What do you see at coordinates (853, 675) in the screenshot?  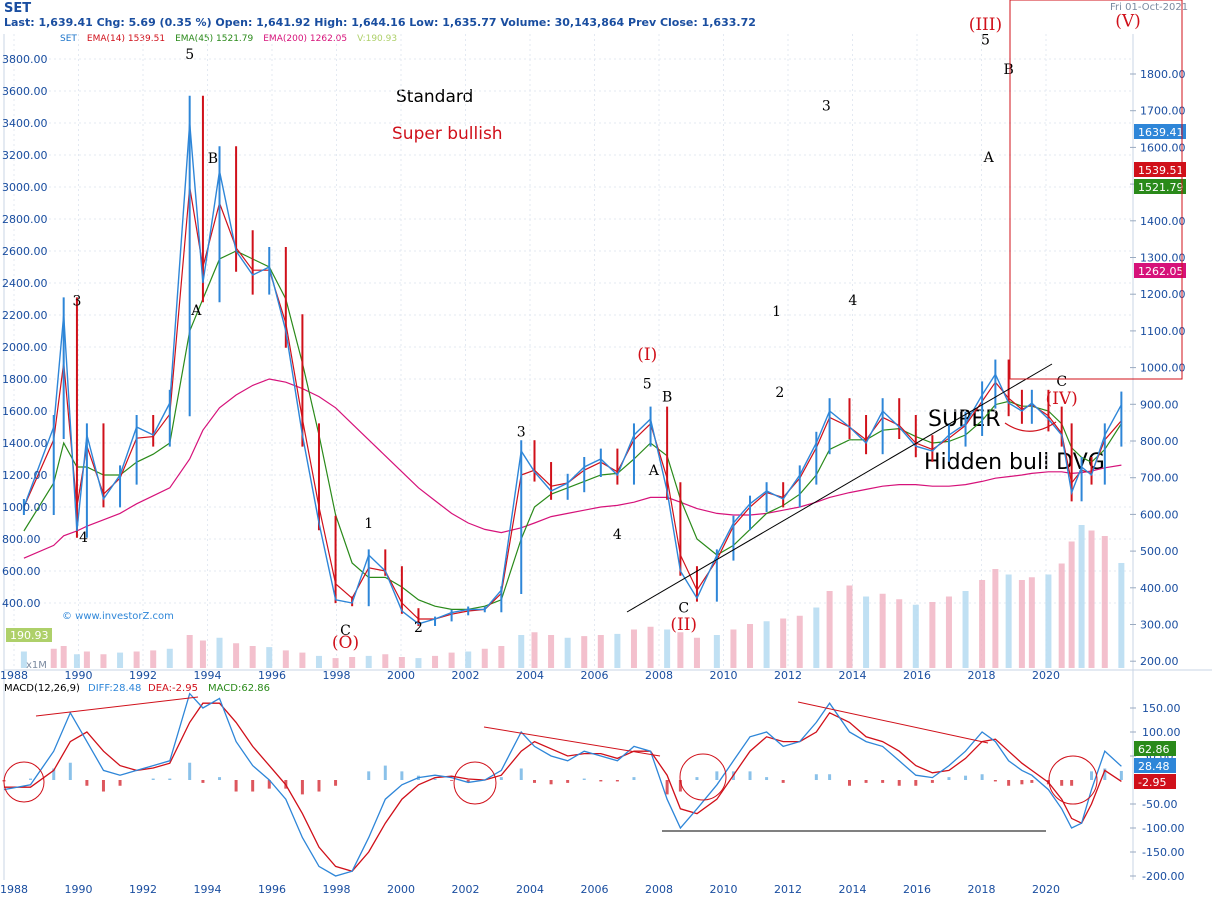 I see `year-tick: 2014` at bounding box center [853, 675].